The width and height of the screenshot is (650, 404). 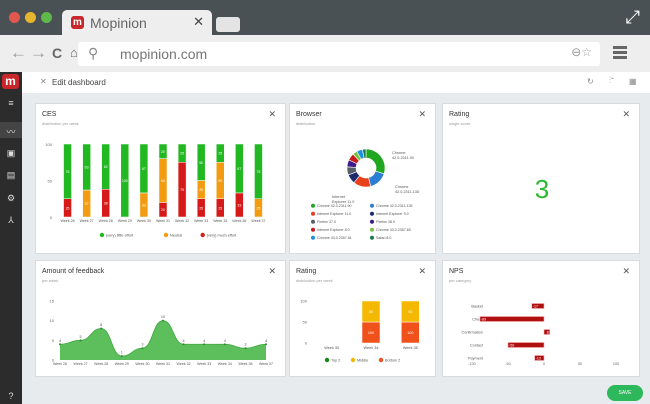 I want to click on back-icon: ←, so click(x=18, y=52).